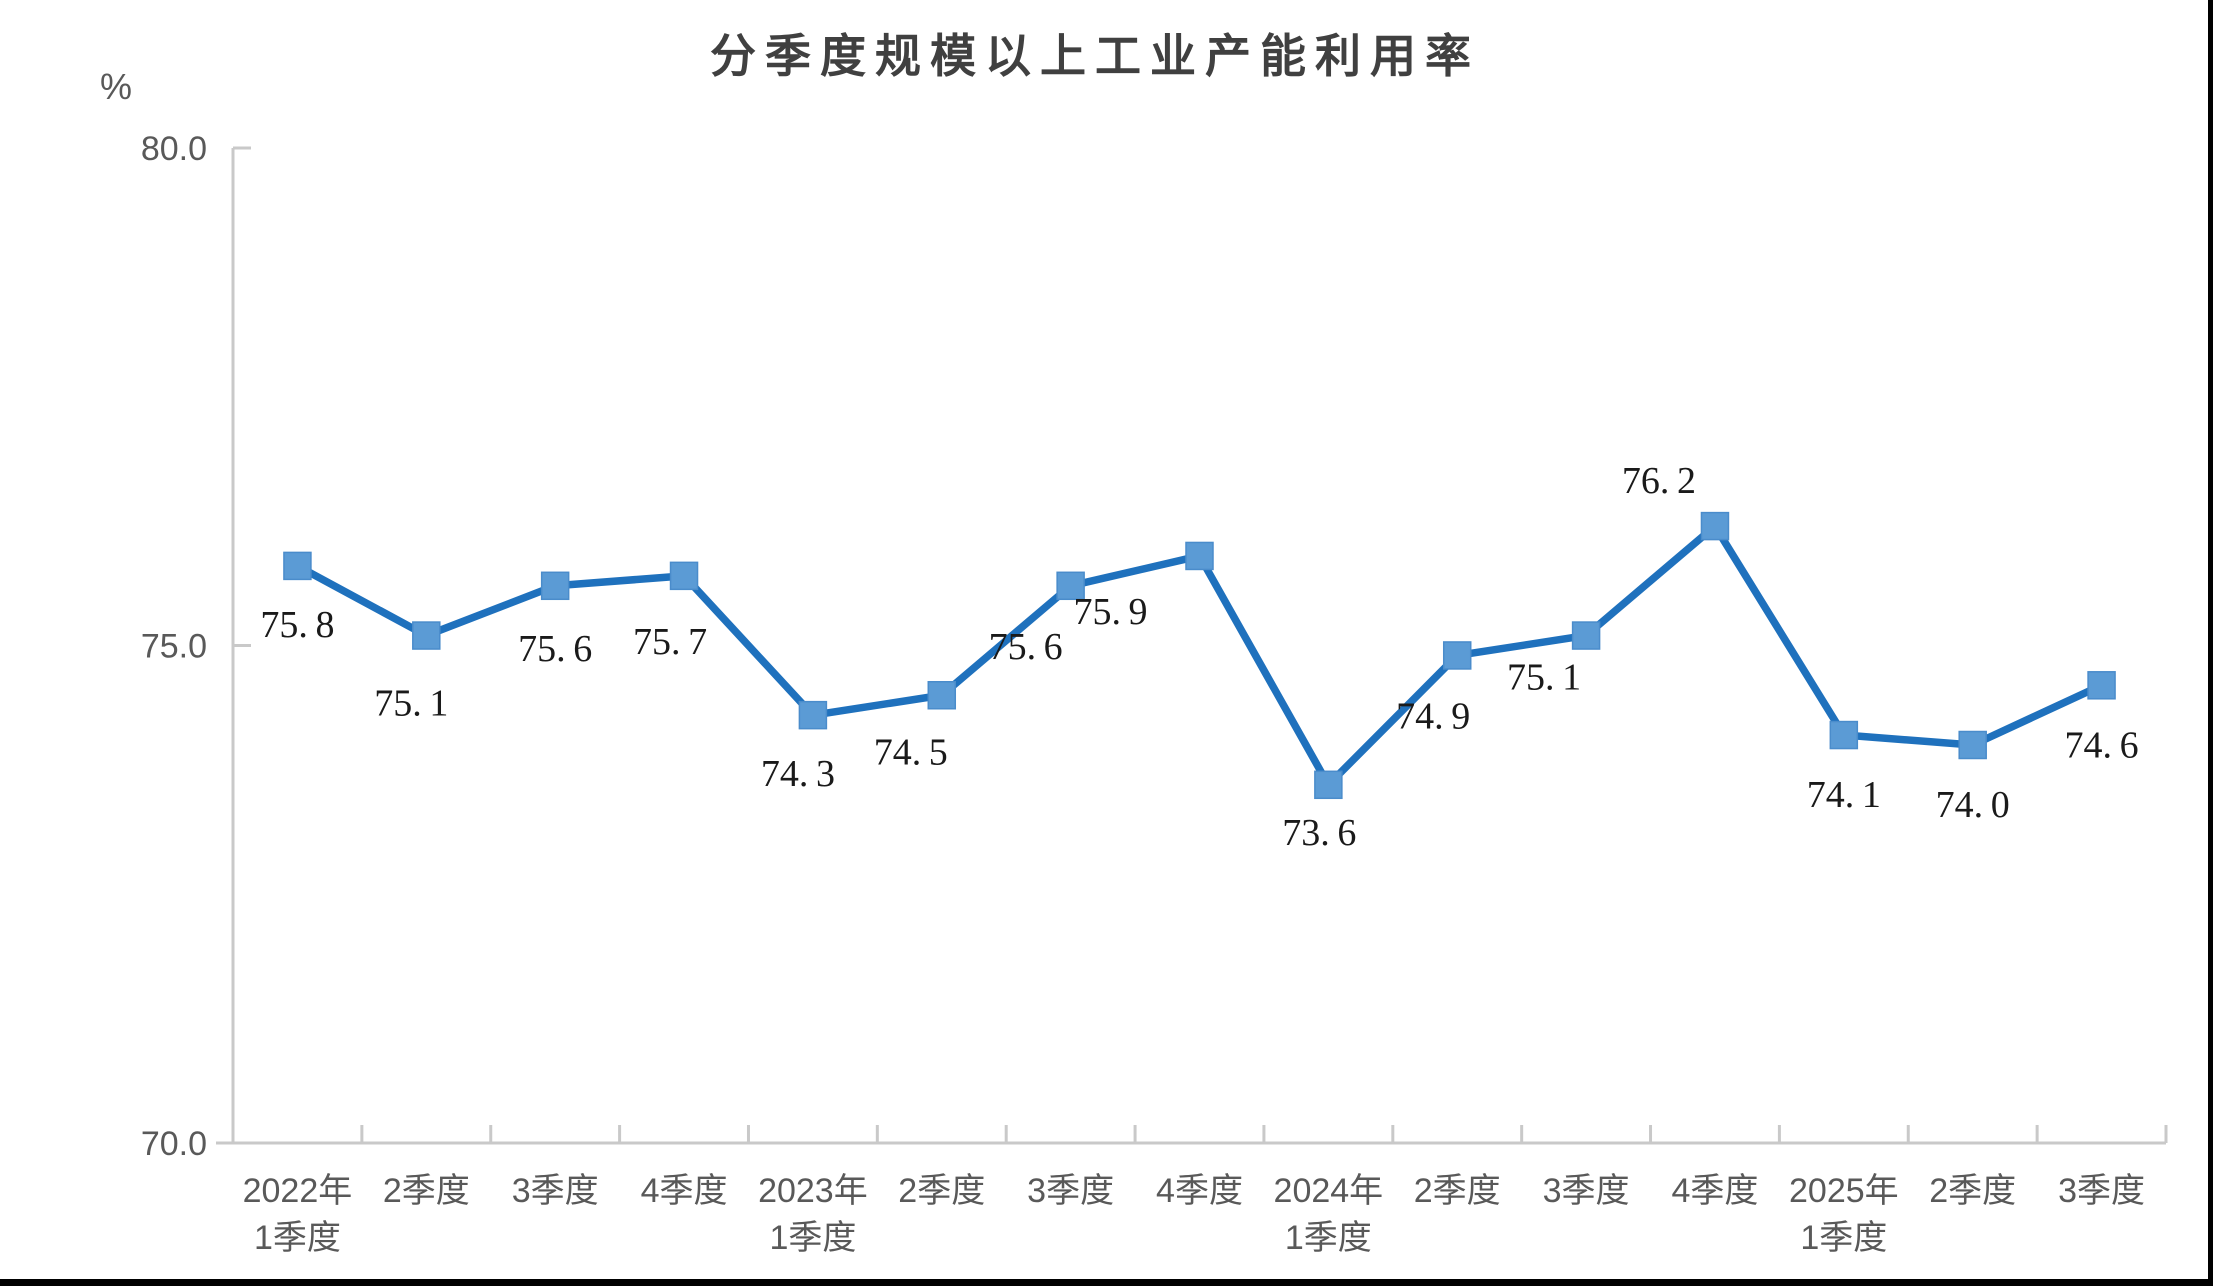 This screenshot has width=2213, height=1286. I want to click on x-axis-category-label: 2023年, so click(813, 1191).